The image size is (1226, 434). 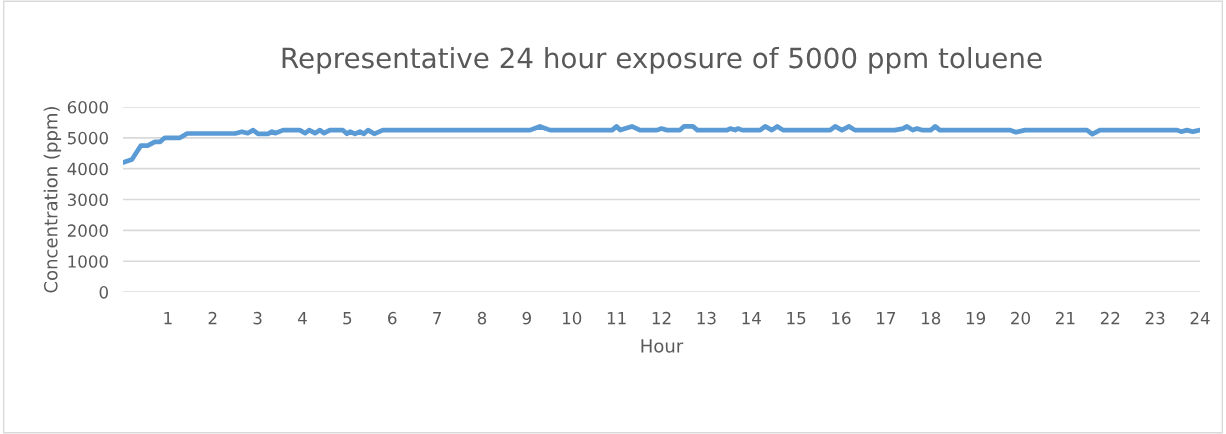 I want to click on x-axis-title: Hour, so click(x=662, y=346).